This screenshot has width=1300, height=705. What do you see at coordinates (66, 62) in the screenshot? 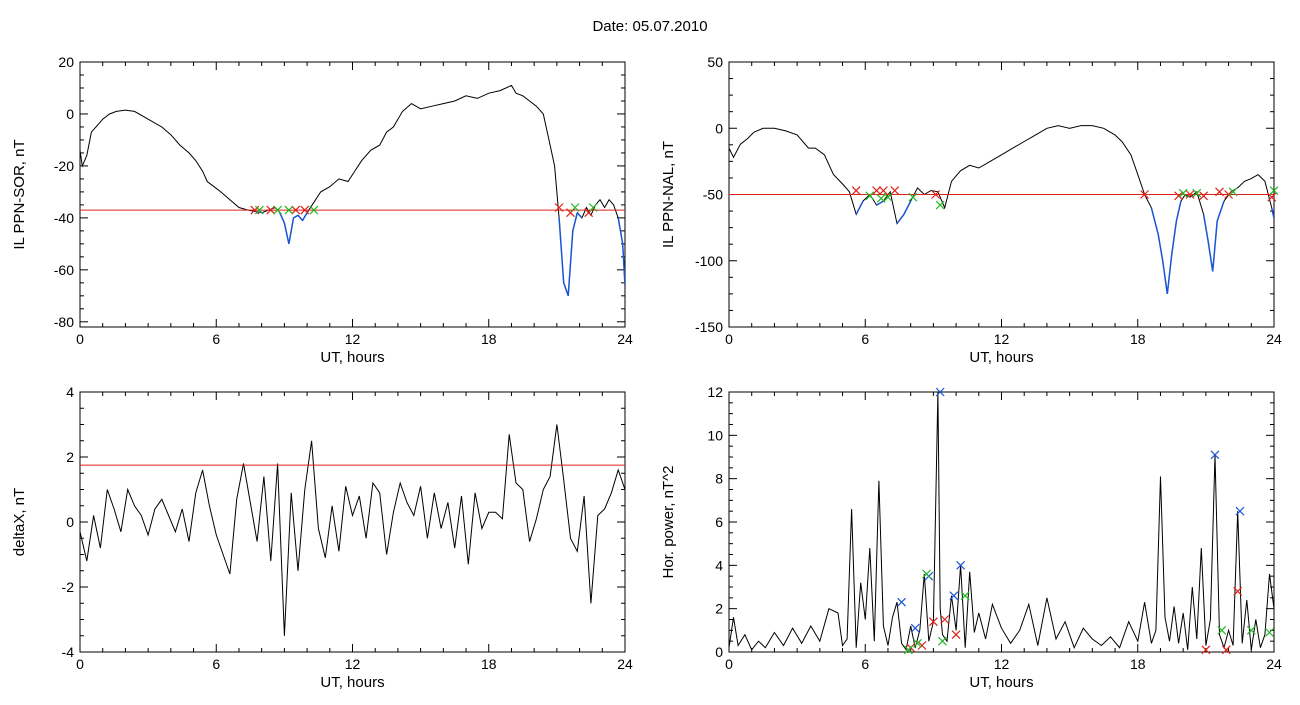
I see `y-tick-label: 20` at bounding box center [66, 62].